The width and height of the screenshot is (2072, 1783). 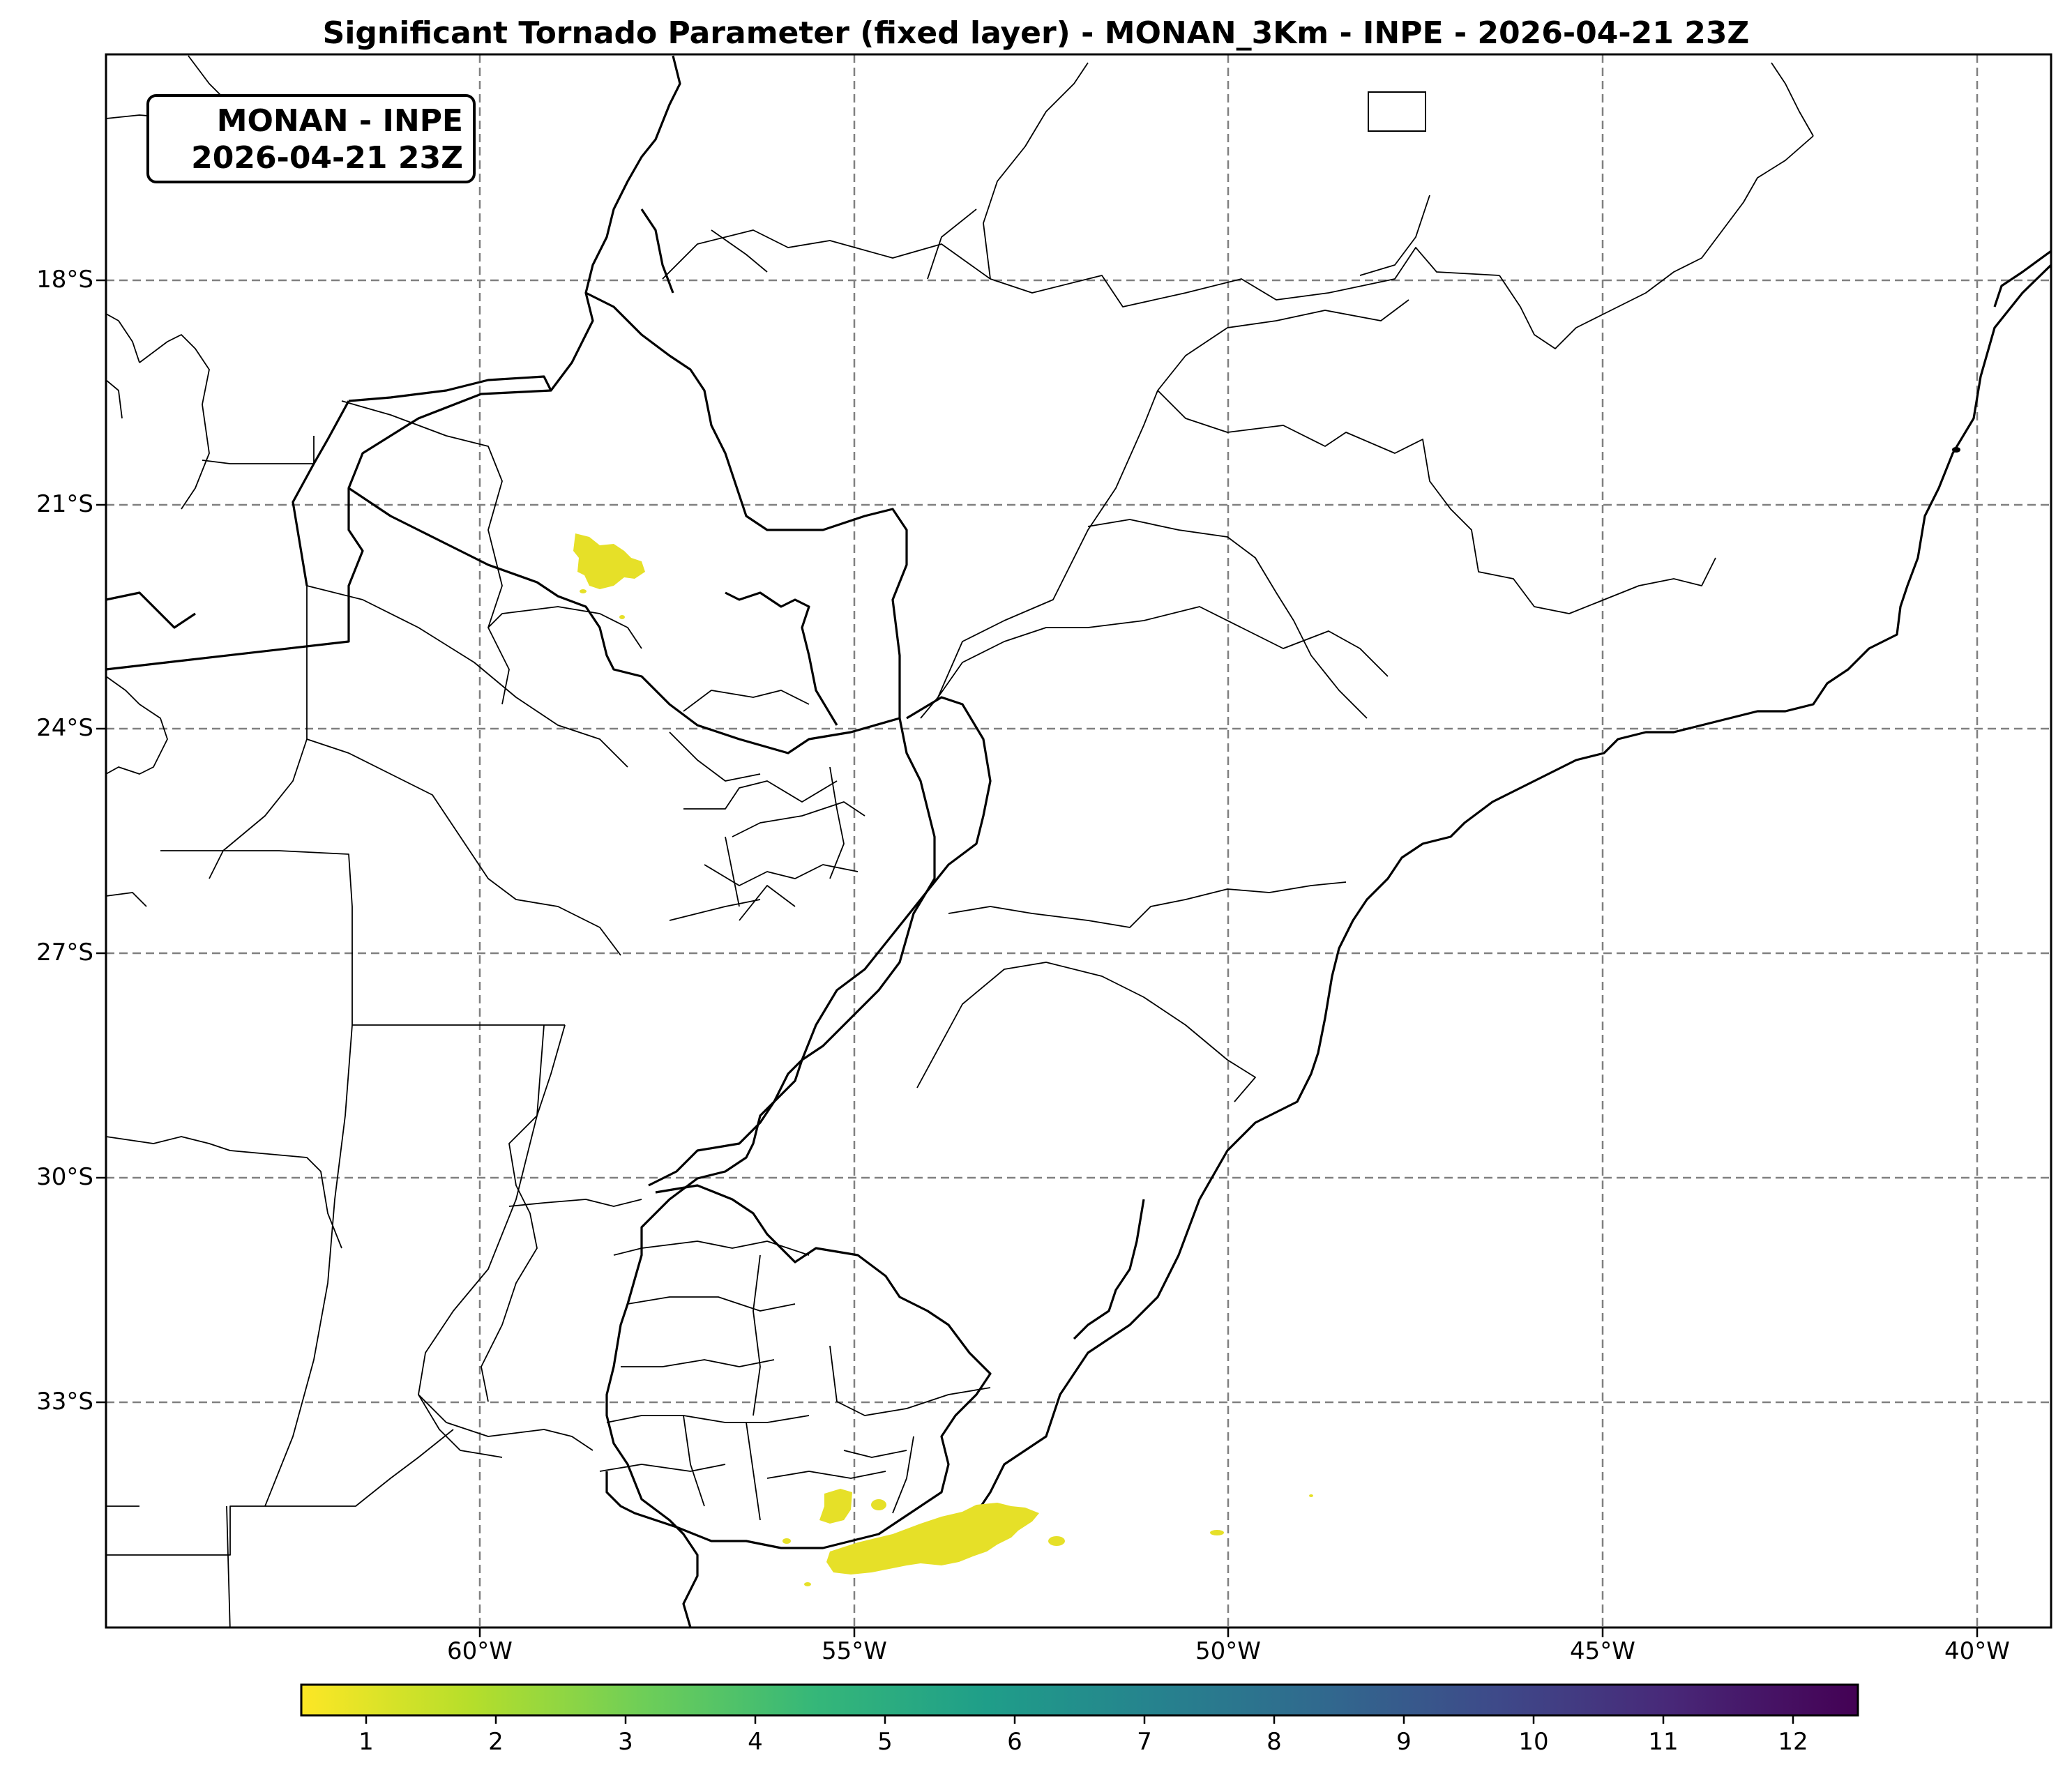 What do you see at coordinates (932, 1539) in the screenshot?
I see `stp-patch-south-main` at bounding box center [932, 1539].